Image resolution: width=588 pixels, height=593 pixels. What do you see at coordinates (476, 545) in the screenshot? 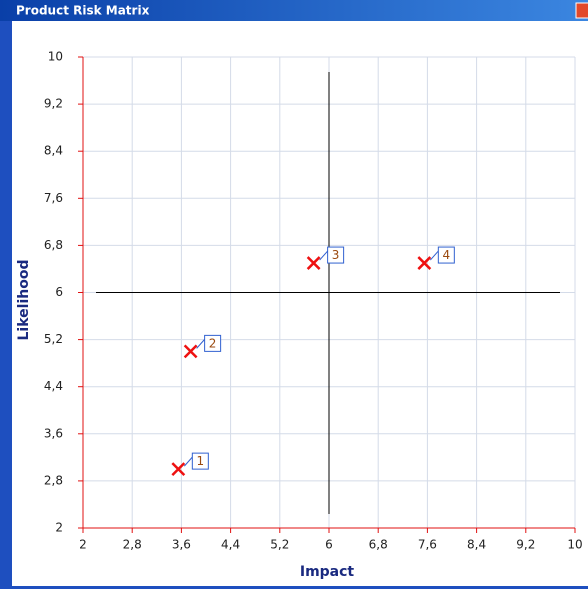
I see `x-tick-label: 8,4` at bounding box center [476, 545].